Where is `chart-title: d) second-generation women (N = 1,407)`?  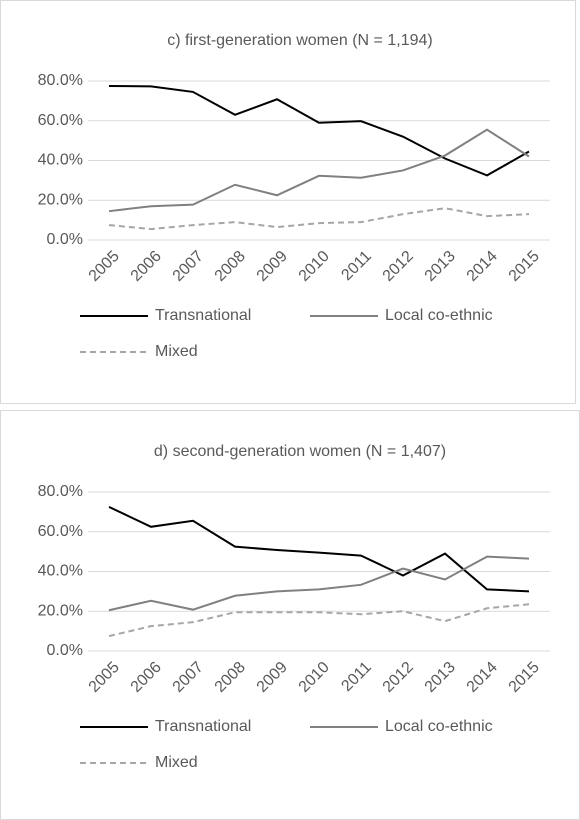 chart-title: d) second-generation women (N = 1,407) is located at coordinates (300, 451).